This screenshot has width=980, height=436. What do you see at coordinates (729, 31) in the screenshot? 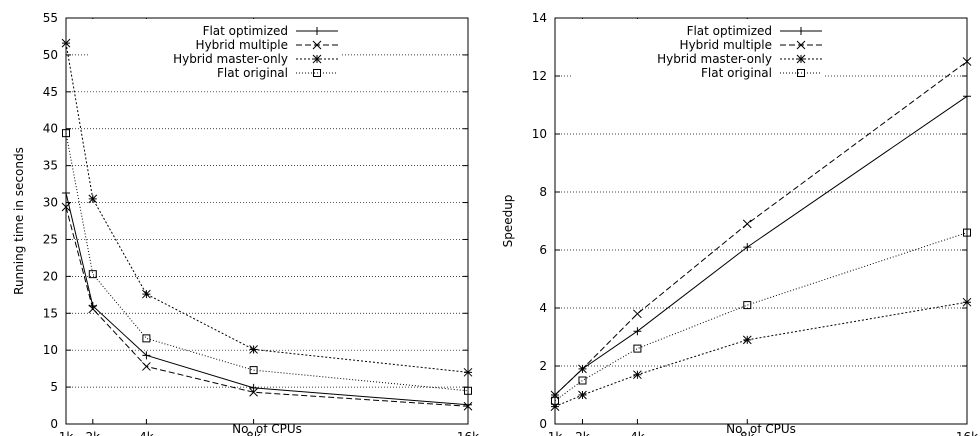
I see `legend-label: Flat optimized` at bounding box center [729, 31].